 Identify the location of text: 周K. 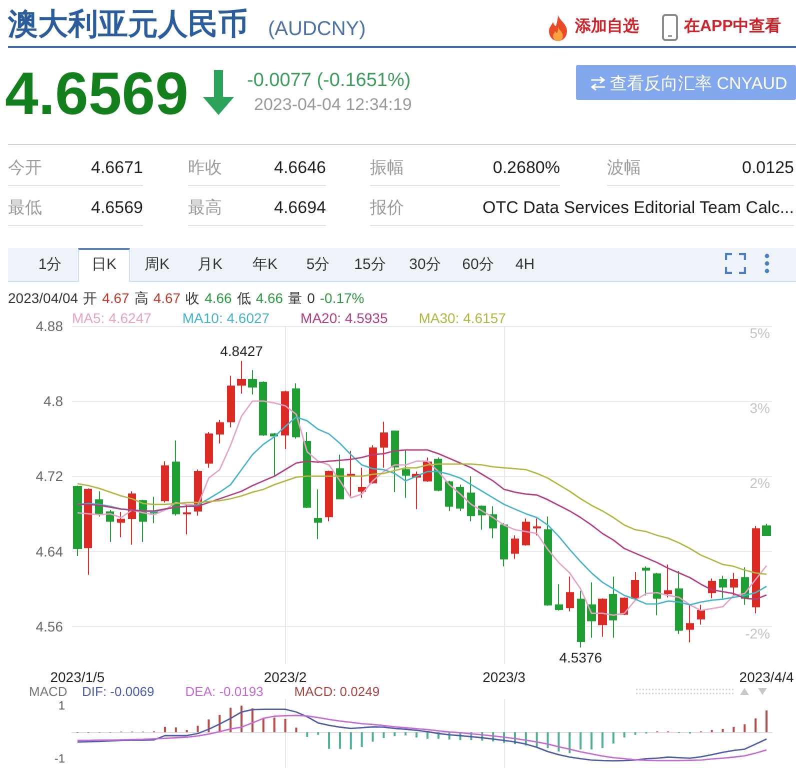
(157, 264).